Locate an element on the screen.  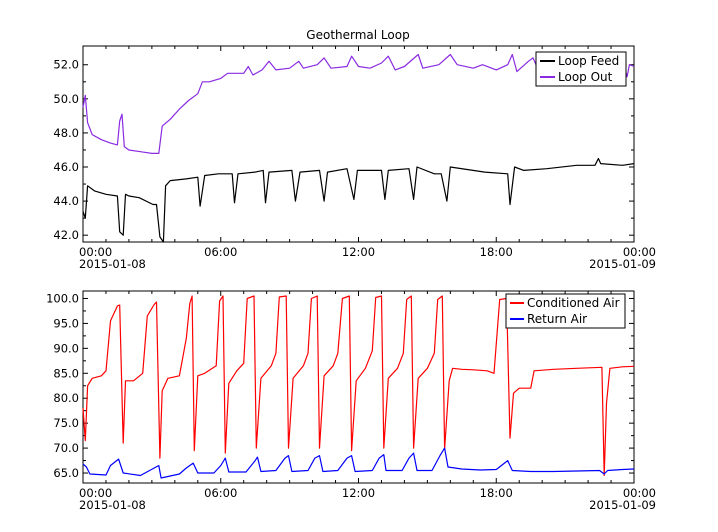
y-tick-label: 70.0 is located at coordinates (66, 448).